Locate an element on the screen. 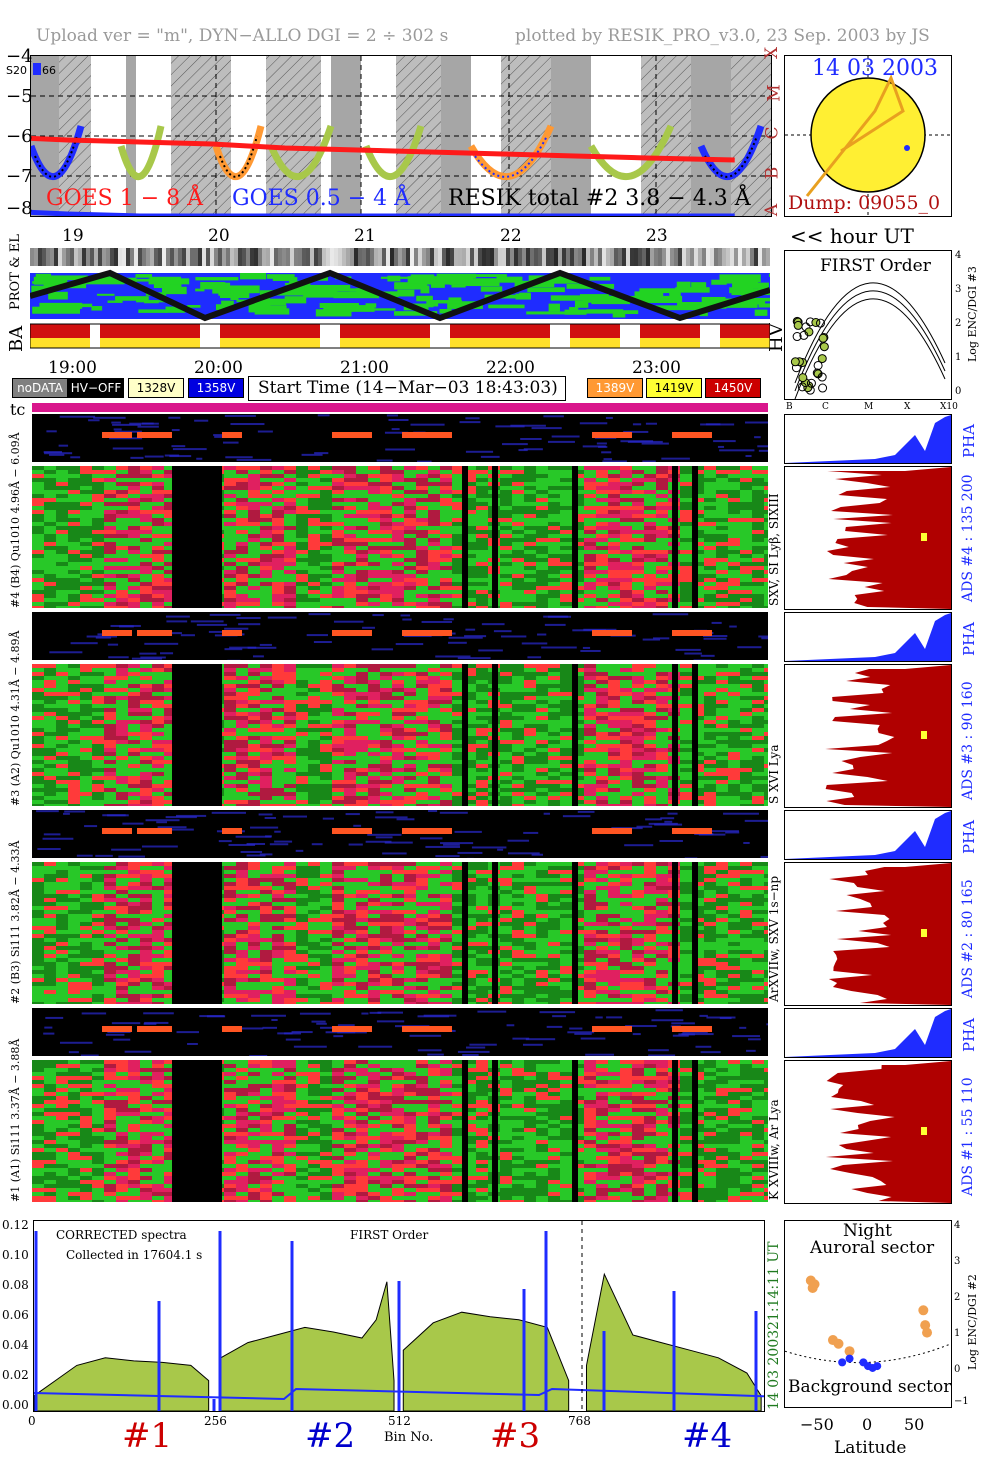 The image size is (1004, 1477). legend-1358v: 1358V is located at coordinates (216, 388).